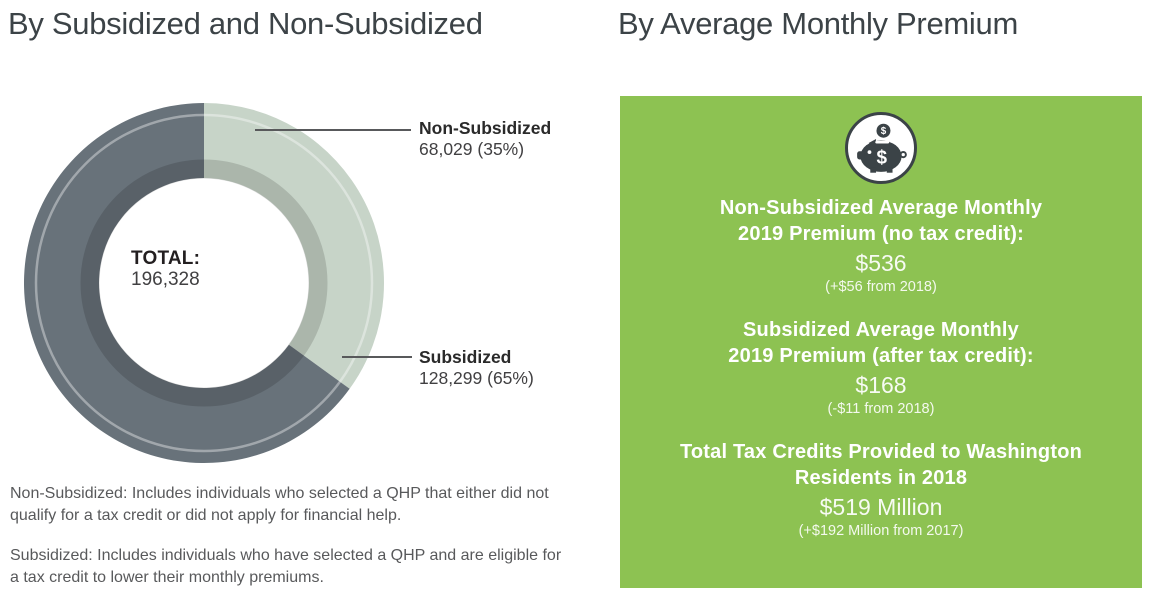 The width and height of the screenshot is (1152, 607). Describe the element at coordinates (881, 409) in the screenshot. I see `stat-change: (-$11 from 2018)` at that location.